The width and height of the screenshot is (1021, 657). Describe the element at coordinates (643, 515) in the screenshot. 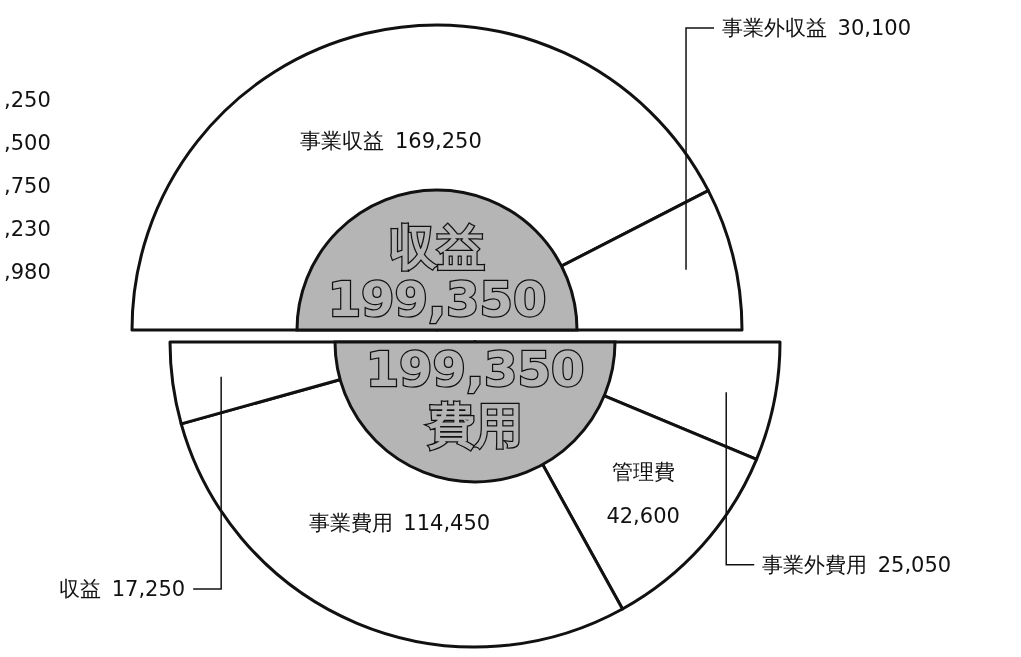

I see `data-label: 42,600` at that location.